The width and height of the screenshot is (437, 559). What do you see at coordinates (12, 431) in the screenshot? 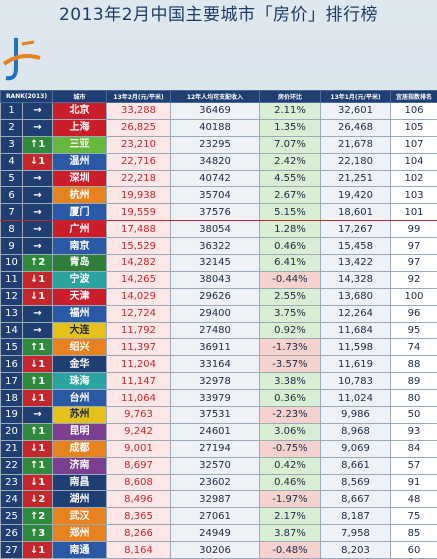
I see `rank-cell: 20` at bounding box center [12, 431].